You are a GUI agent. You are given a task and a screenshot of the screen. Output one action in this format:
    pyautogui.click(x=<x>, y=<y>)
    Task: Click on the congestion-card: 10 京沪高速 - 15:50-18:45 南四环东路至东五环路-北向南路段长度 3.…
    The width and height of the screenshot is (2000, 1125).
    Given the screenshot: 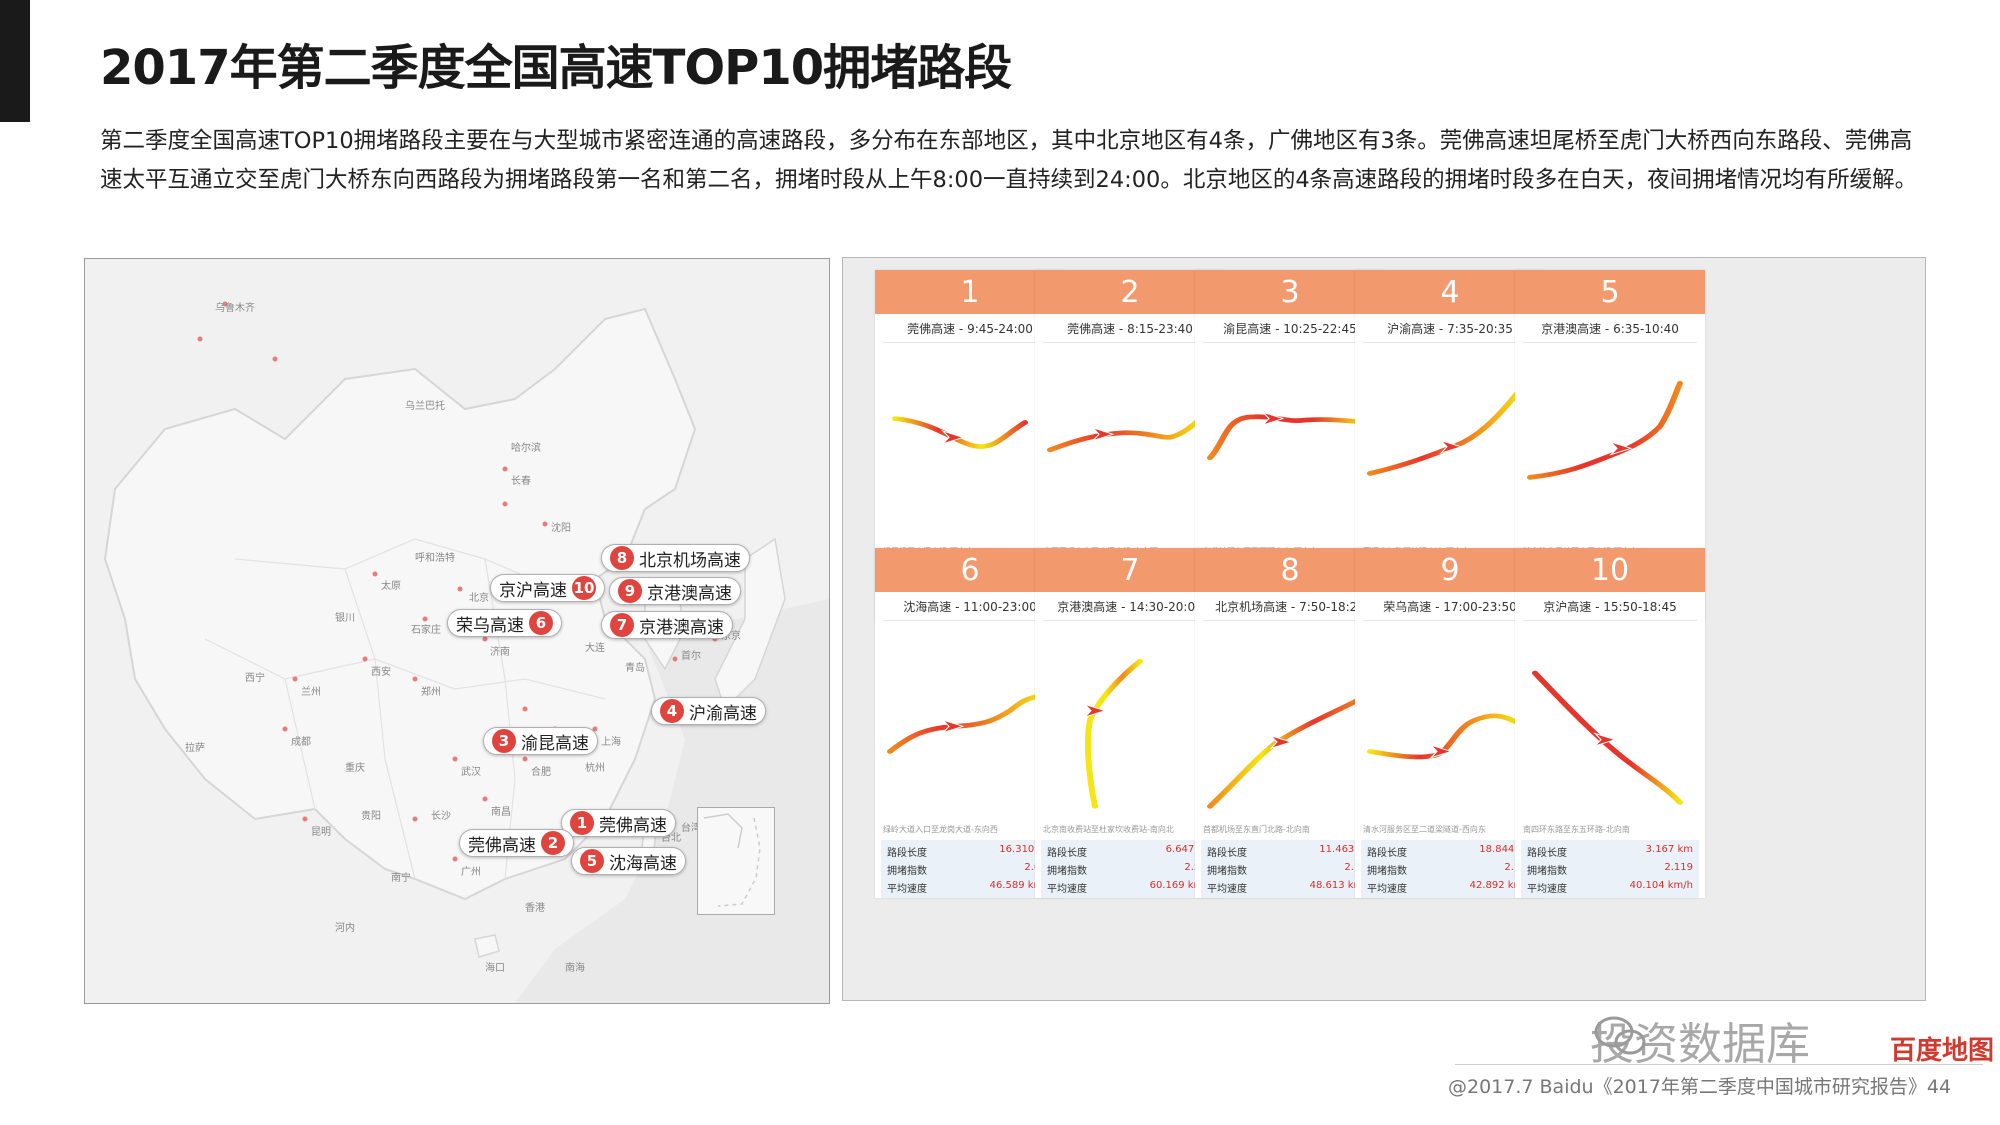 What is the action you would take?
    pyautogui.click(x=1610, y=723)
    